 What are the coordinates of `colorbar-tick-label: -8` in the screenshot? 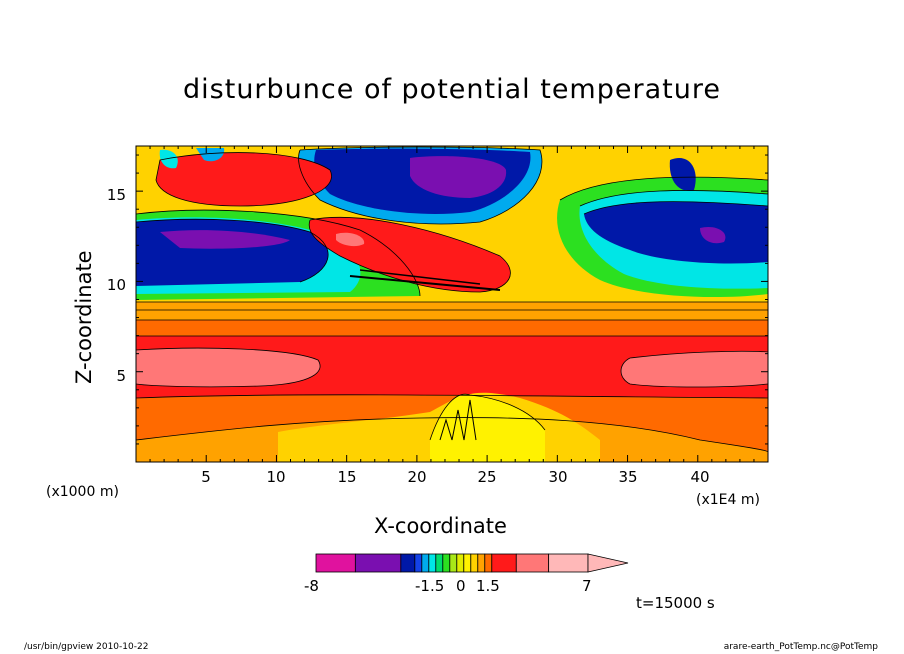 It's located at (311, 586).